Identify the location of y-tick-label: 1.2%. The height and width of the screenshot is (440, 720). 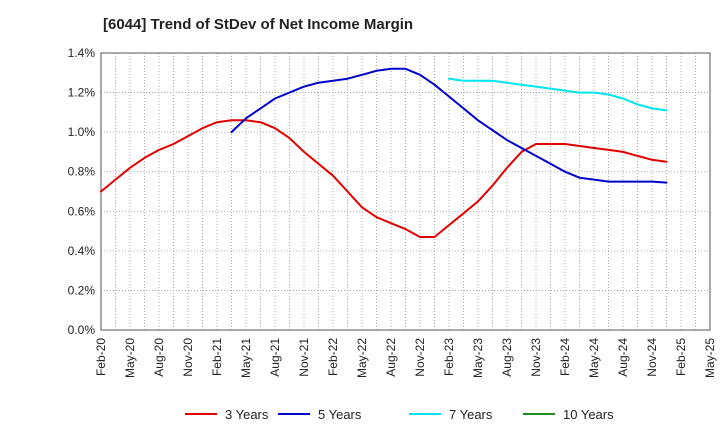
(82, 93).